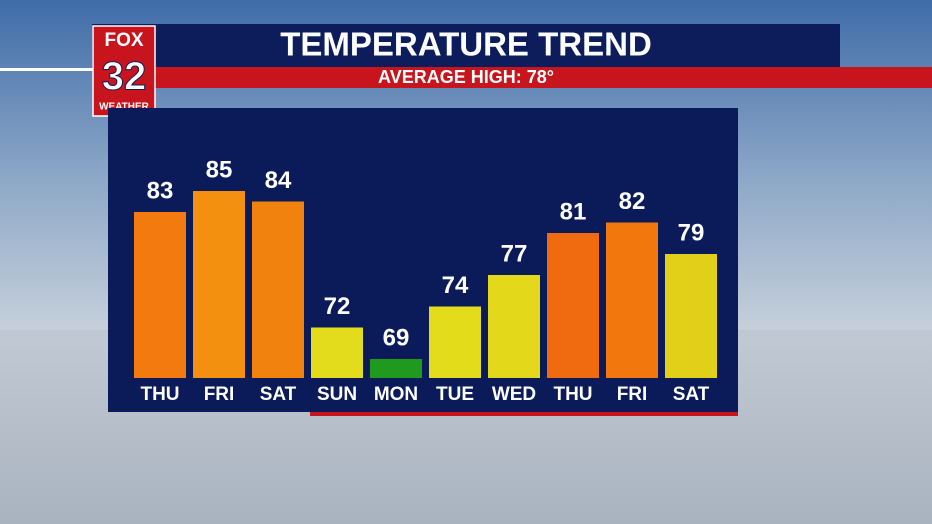 This screenshot has width=932, height=524. I want to click on x-tick-label: MON, so click(396, 394).